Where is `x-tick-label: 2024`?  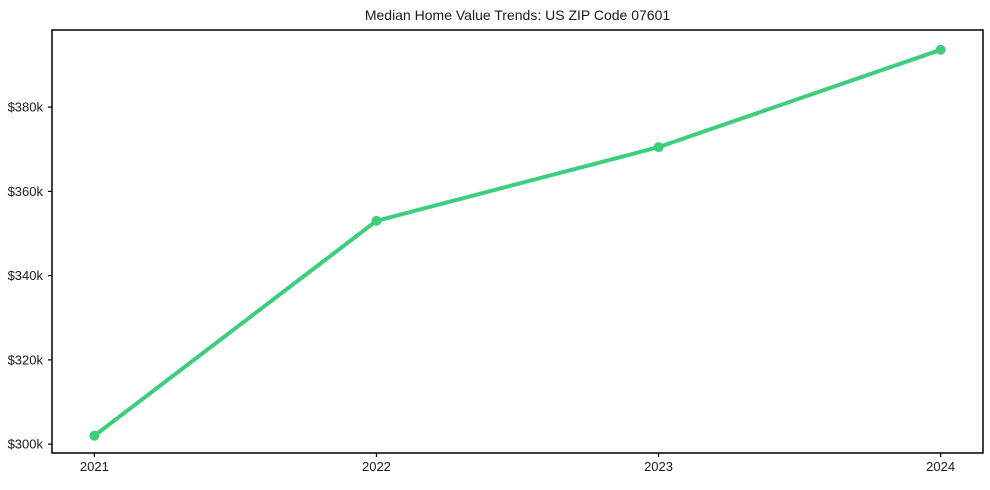
x-tick-label: 2024 is located at coordinates (940, 466).